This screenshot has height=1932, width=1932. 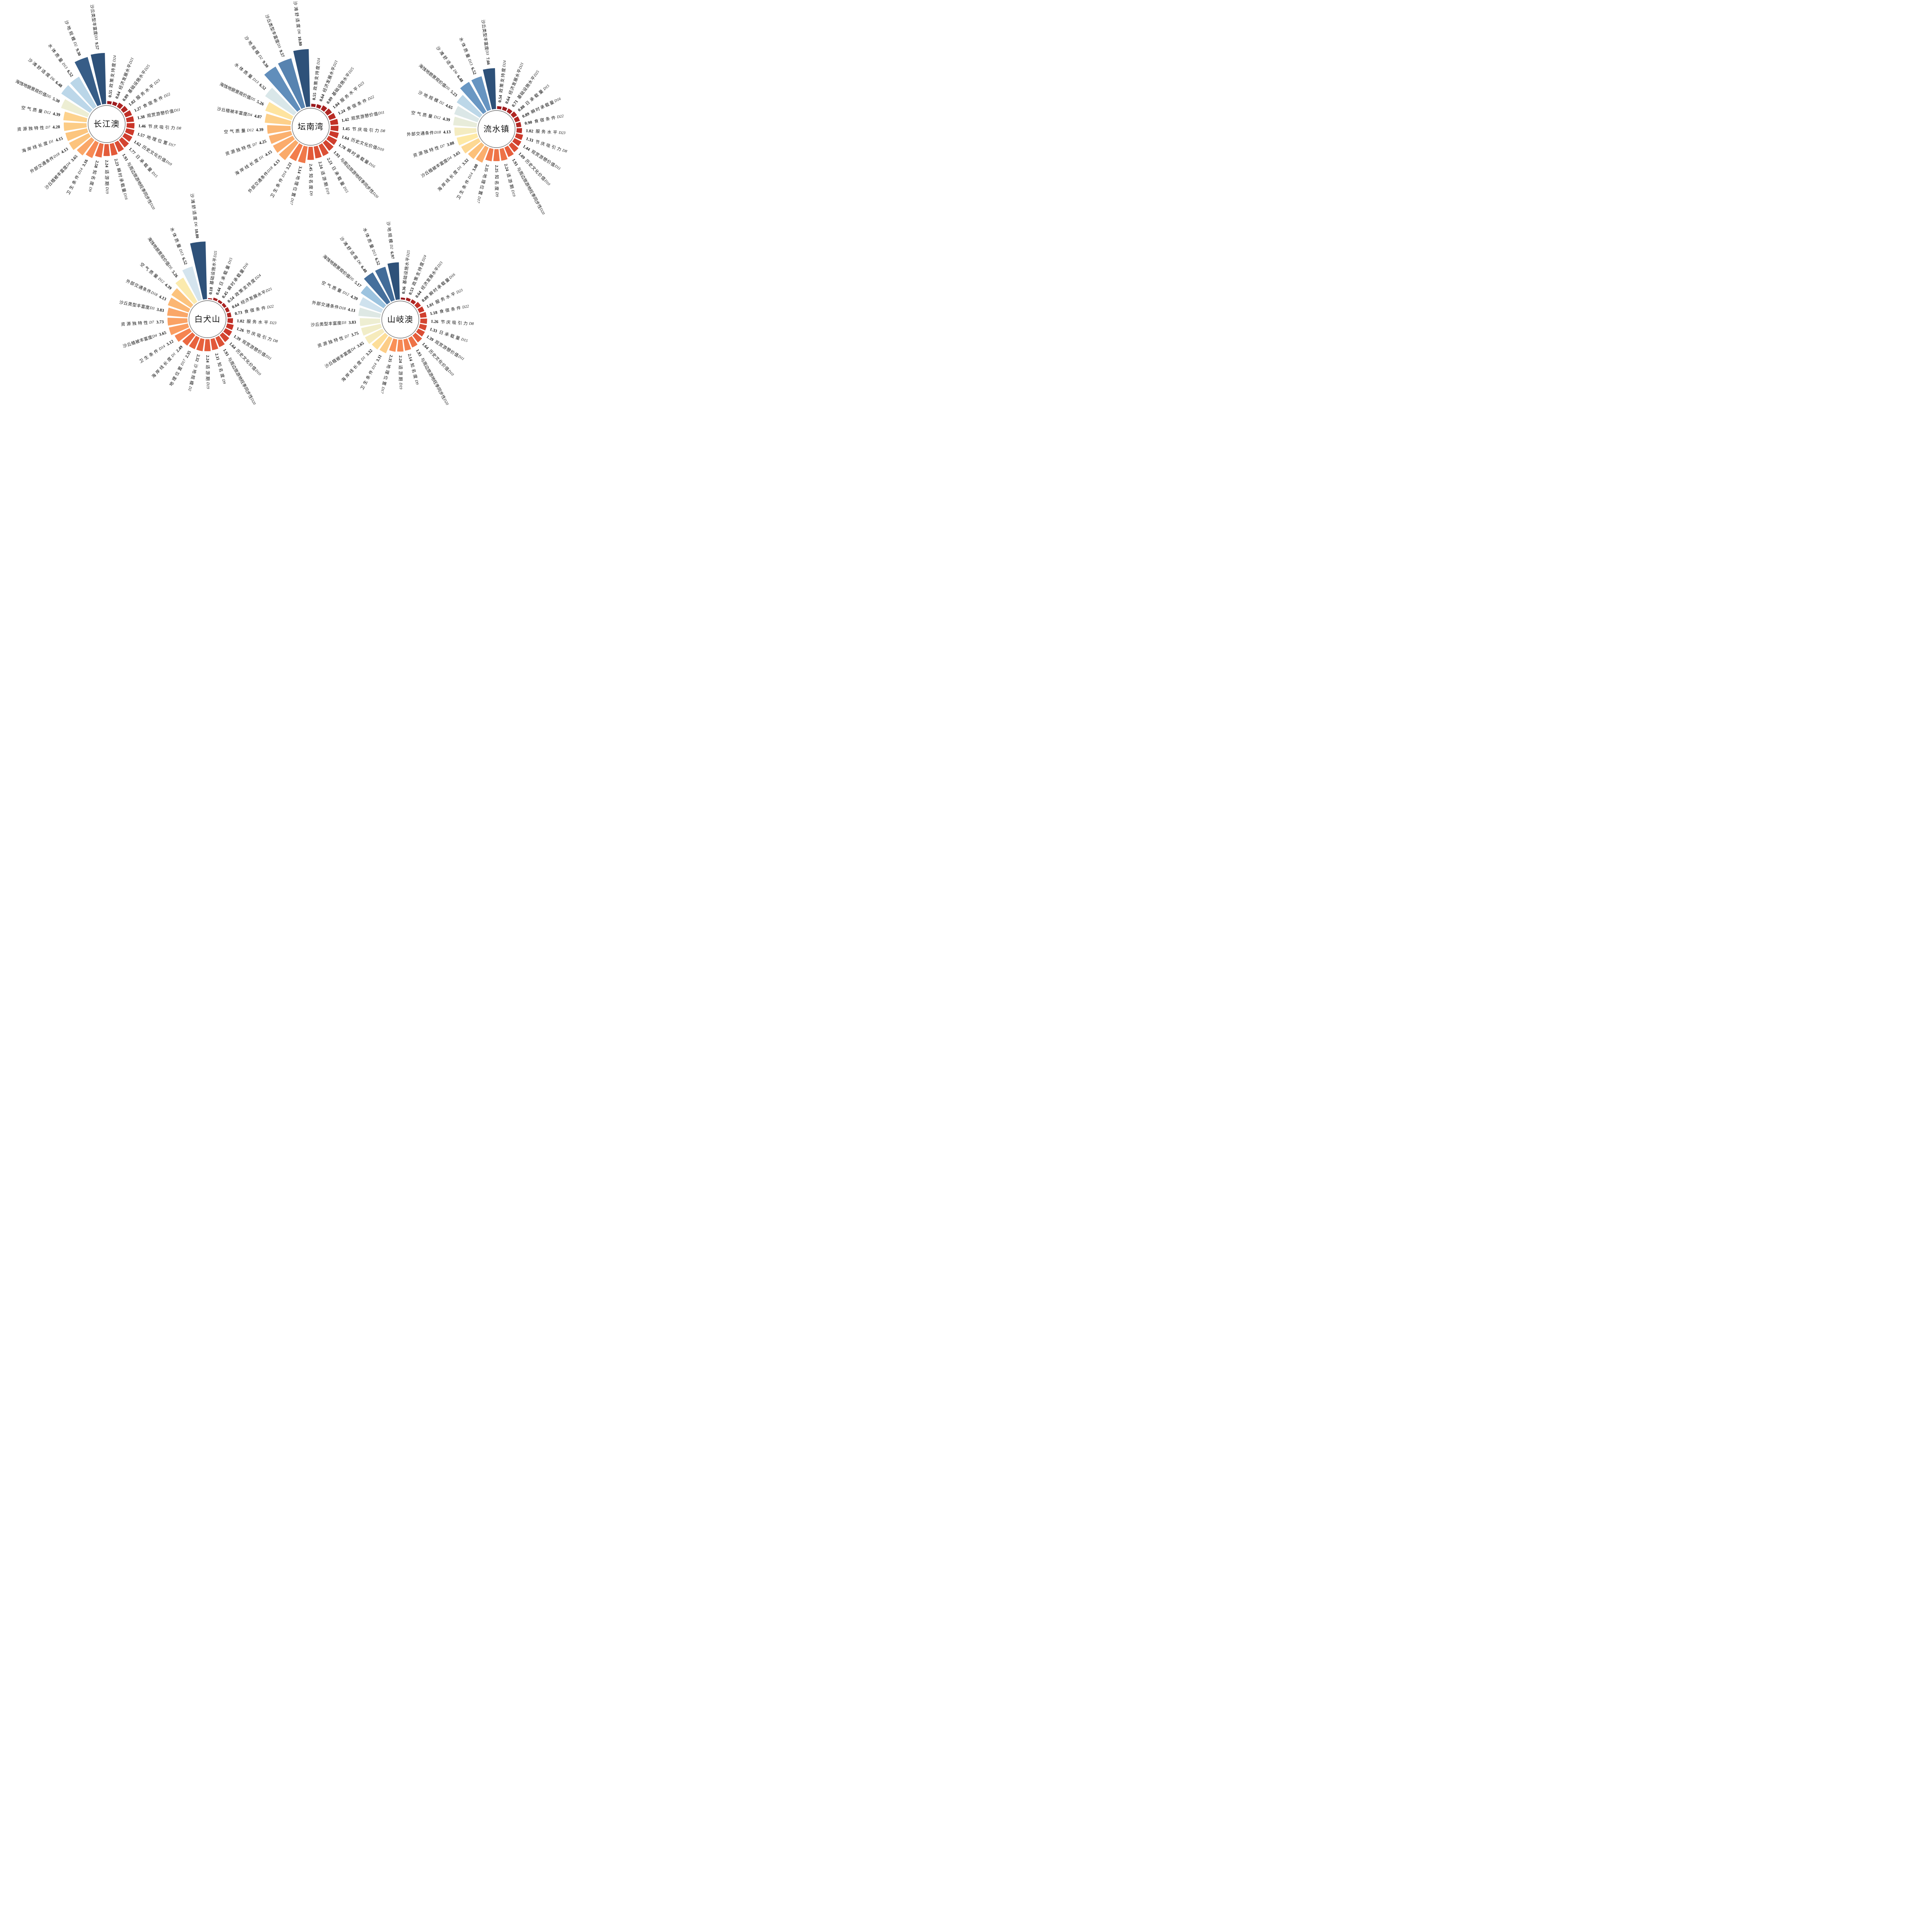 What do you see at coordinates (214, 271) in the screenshot?
I see `label-name: 基础设施水平` at bounding box center [214, 271].